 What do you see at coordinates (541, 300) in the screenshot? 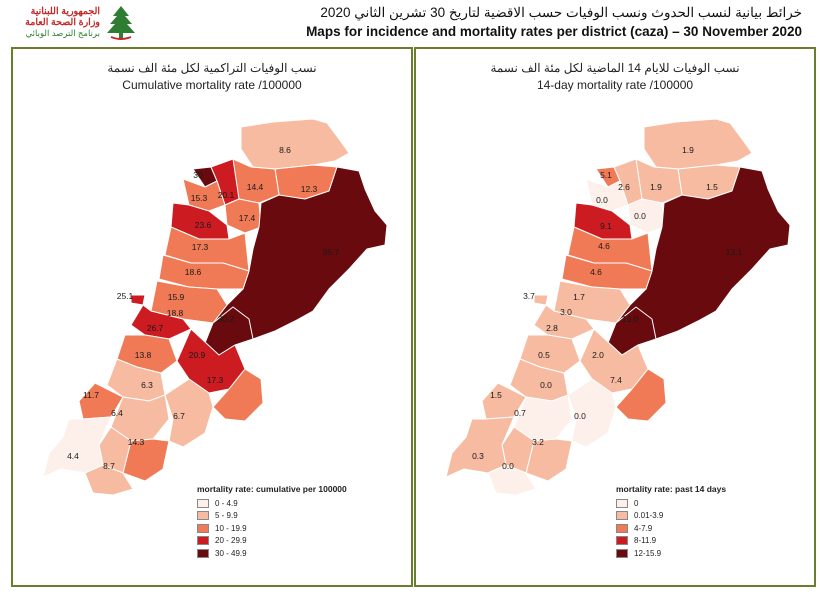
I see `district-beirut` at bounding box center [541, 300].